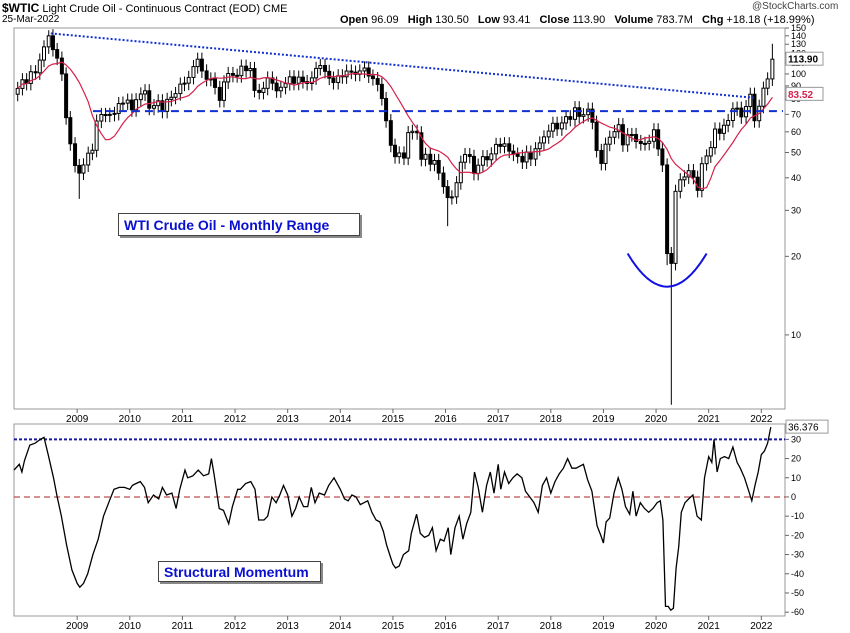 The height and width of the screenshot is (633, 850). I want to click on momentum-value-tag-bg, so click(807, 426).